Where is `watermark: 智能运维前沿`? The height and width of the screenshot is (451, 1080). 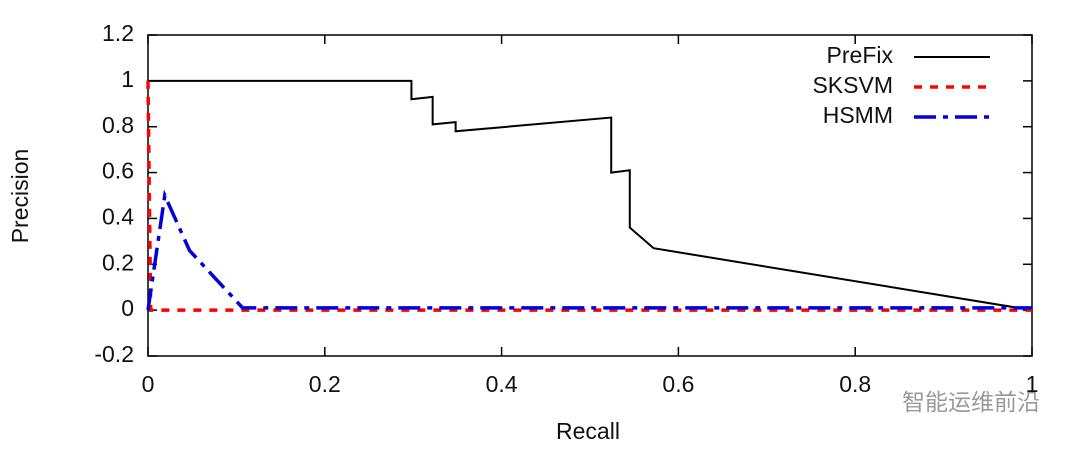 watermark: 智能运维前沿 is located at coordinates (971, 402).